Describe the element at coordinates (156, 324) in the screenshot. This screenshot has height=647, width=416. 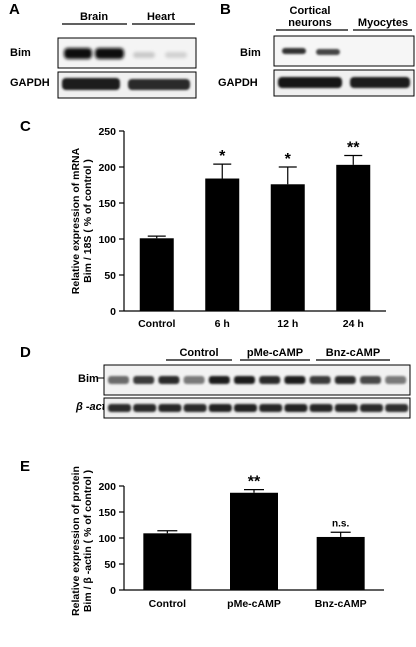
I see `panel-c-xtick-label: Control` at that location.